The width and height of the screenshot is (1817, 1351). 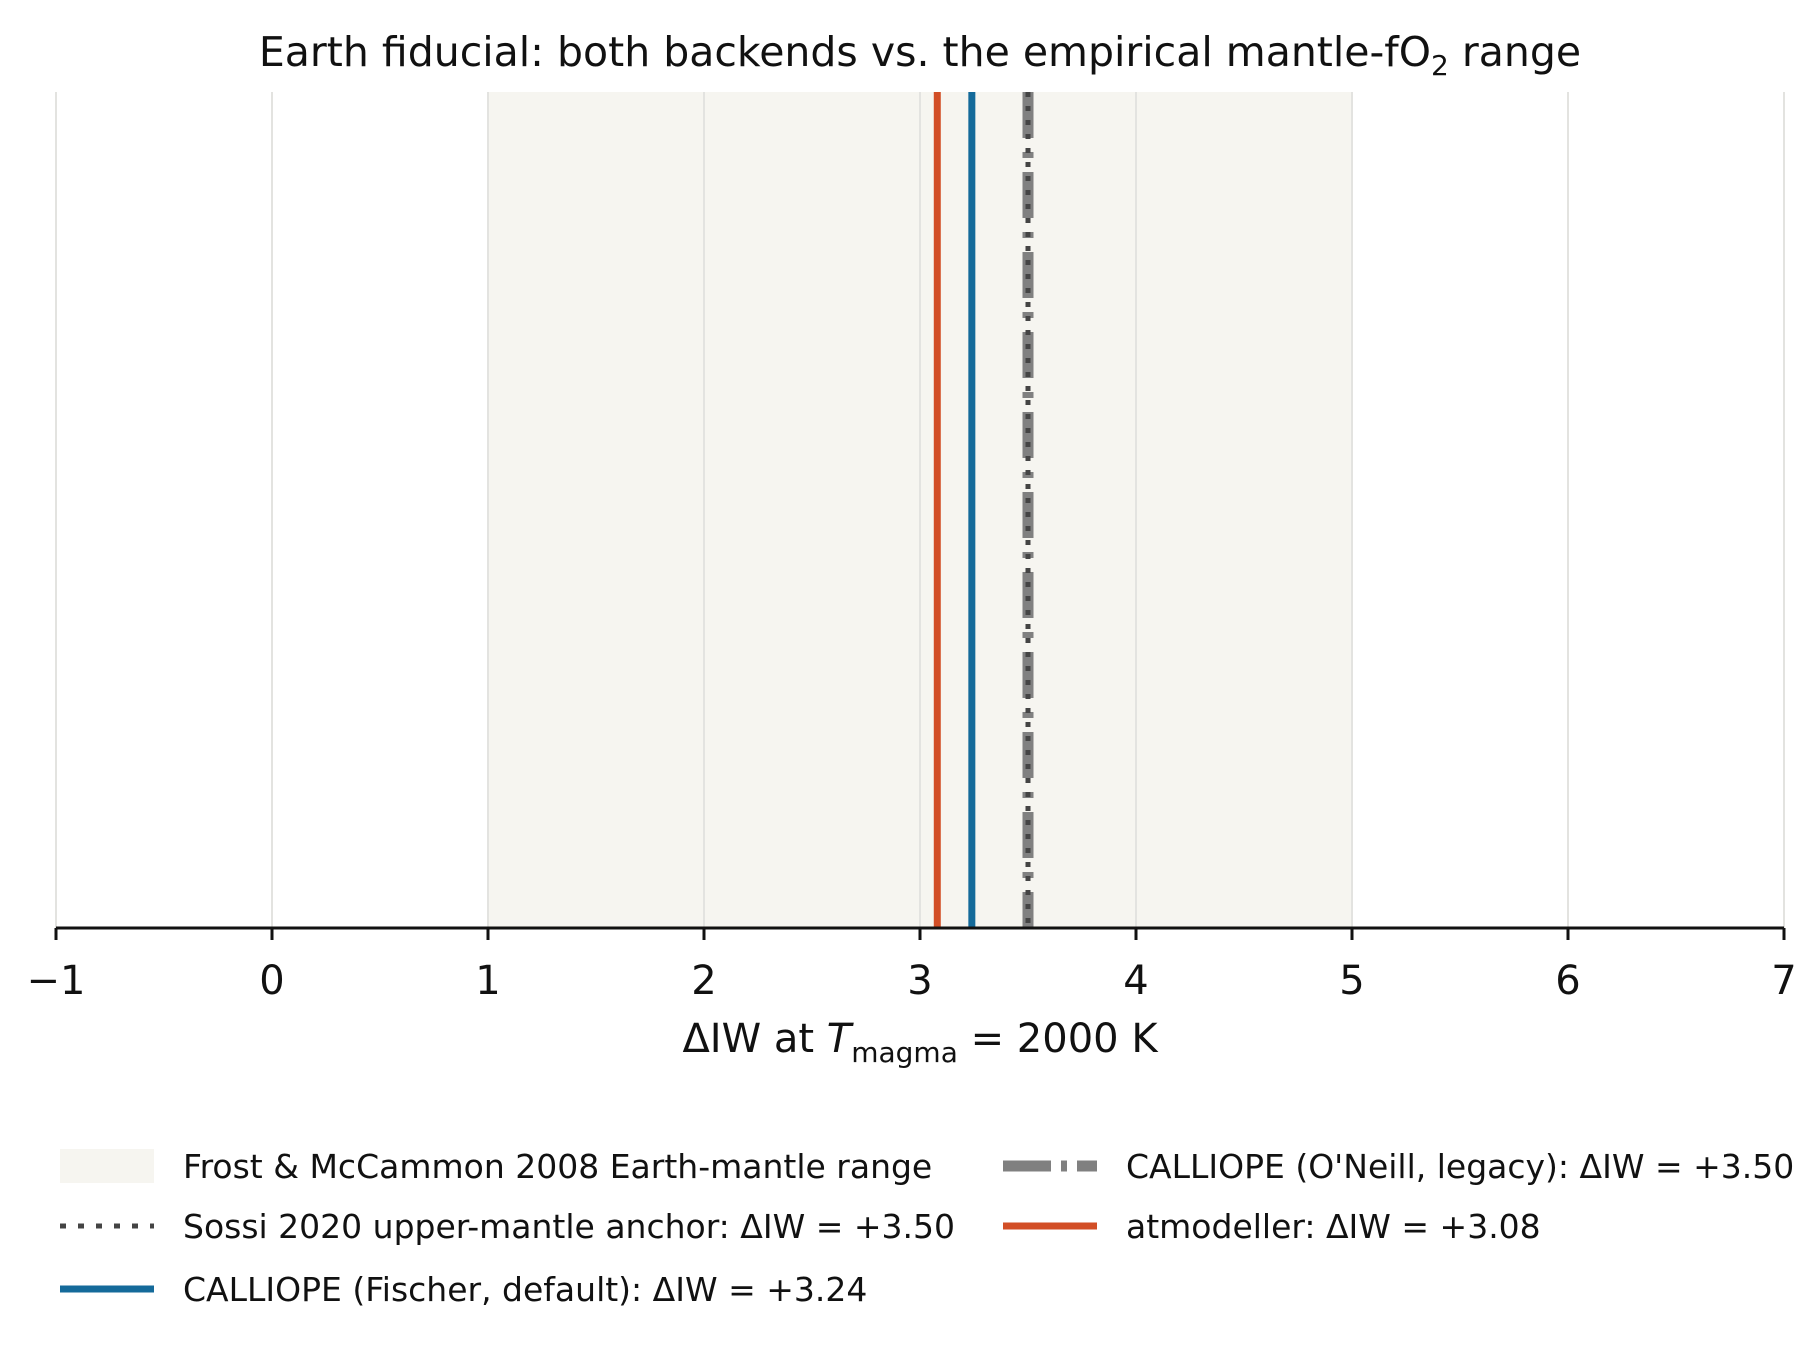 What do you see at coordinates (487, 981) in the screenshot?
I see `x-tick-label-2: 1` at bounding box center [487, 981].